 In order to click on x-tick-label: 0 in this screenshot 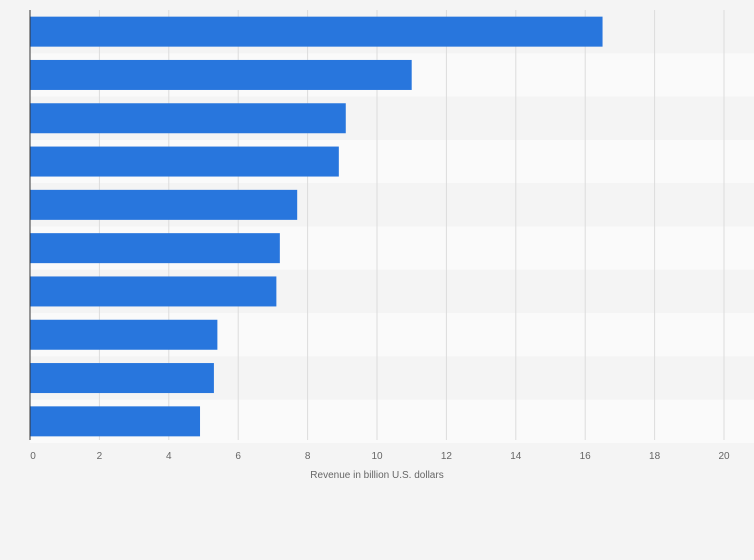, I will do `click(33, 456)`.